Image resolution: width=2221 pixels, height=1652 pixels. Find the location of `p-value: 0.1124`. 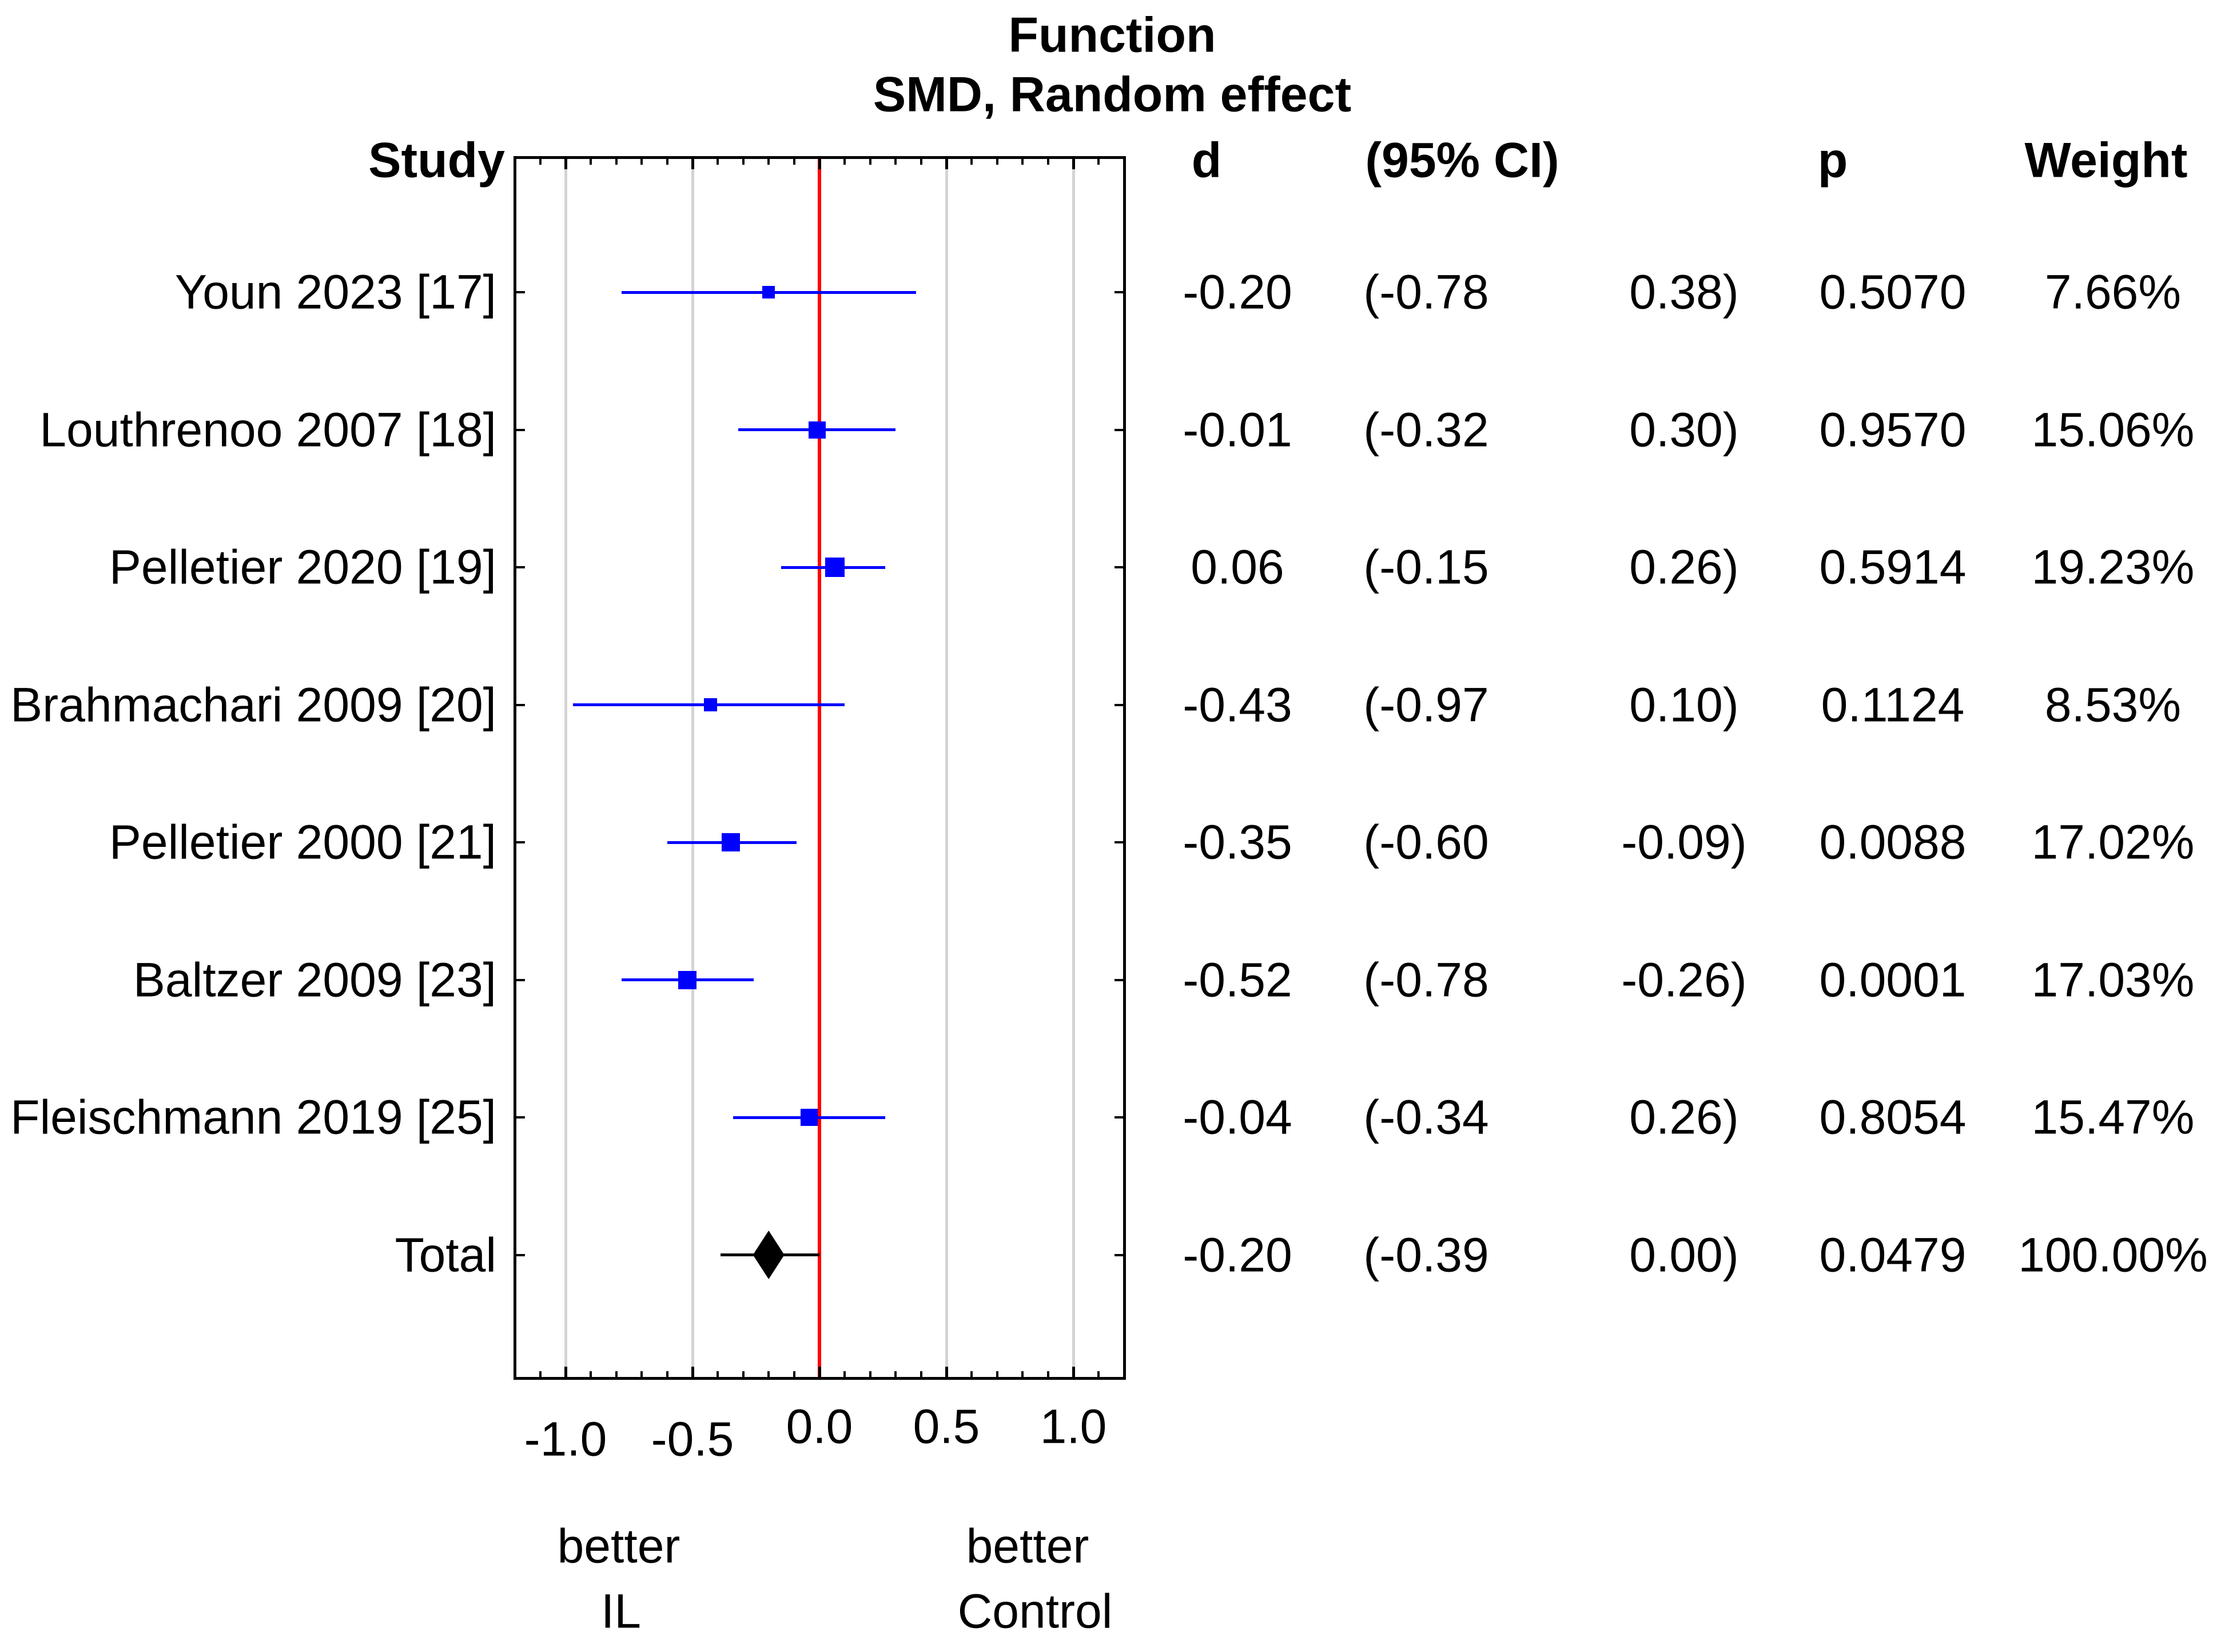

p-value: 0.1124 is located at coordinates (1893, 705).